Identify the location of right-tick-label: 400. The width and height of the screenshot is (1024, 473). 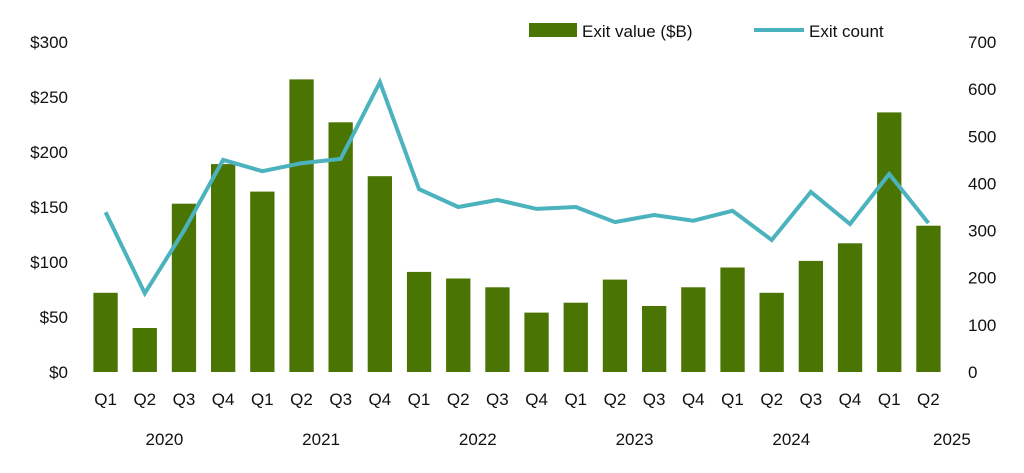
(982, 183).